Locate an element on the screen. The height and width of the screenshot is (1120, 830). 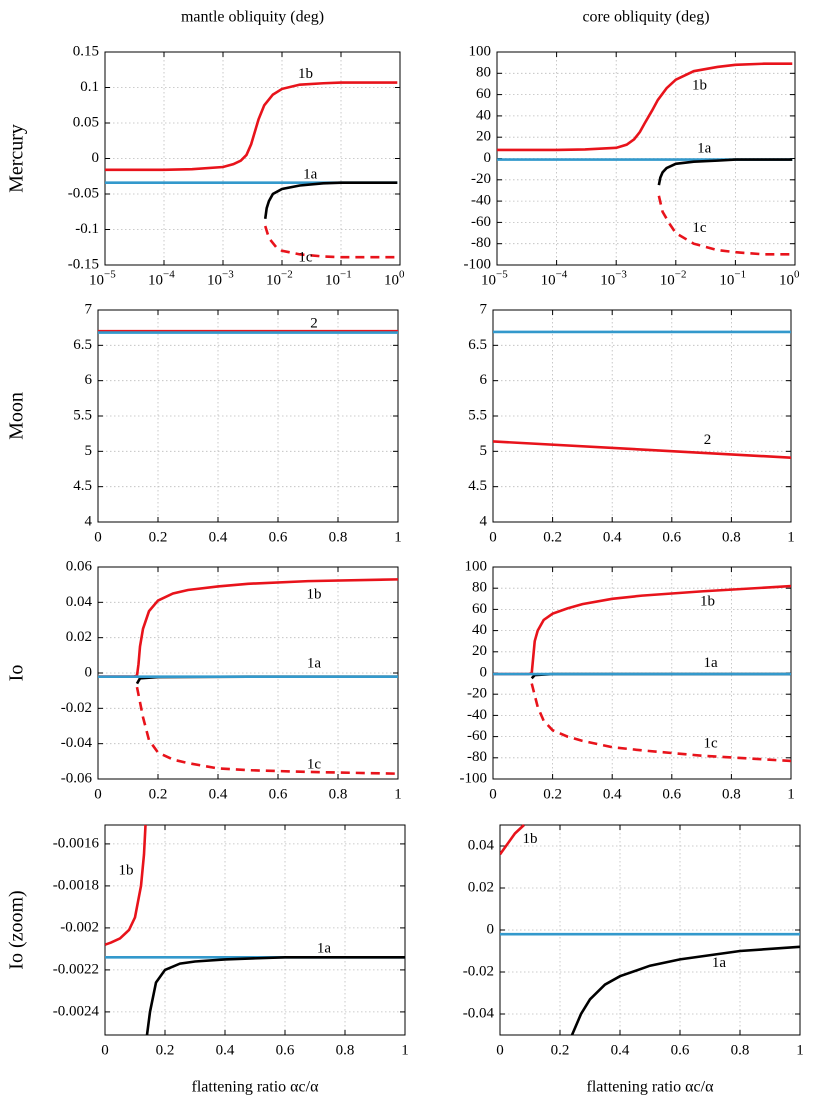
y-tick-label: -80 is located at coordinates (477, 757).